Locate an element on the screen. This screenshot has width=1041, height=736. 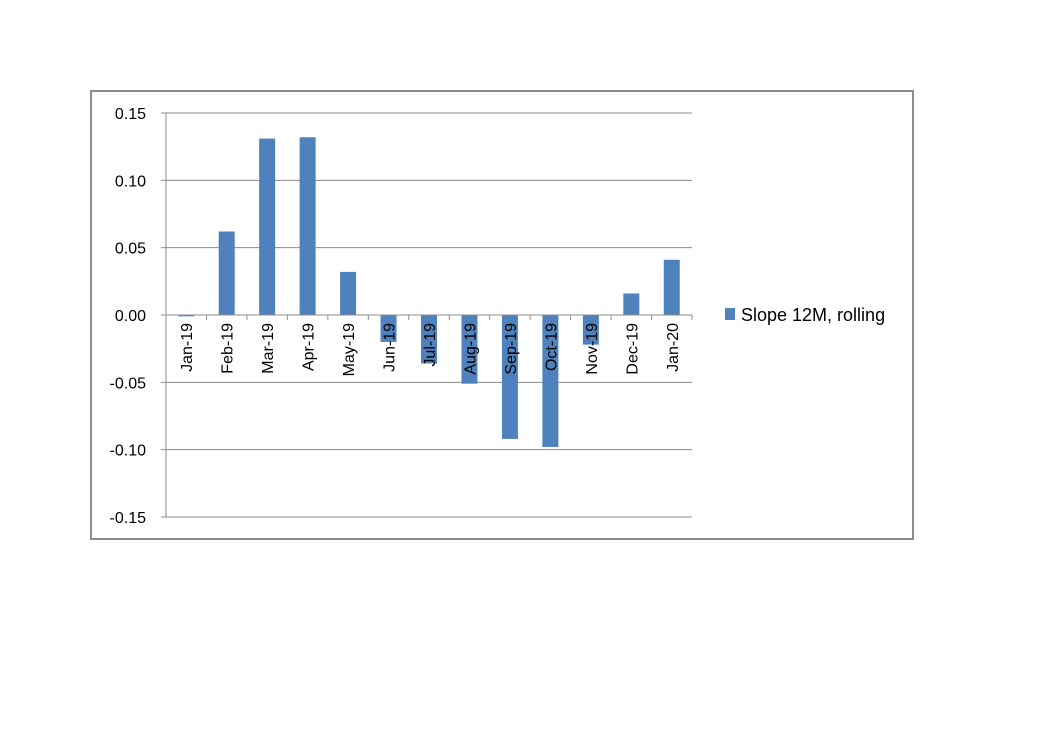
legend-label: Slope 12M, rolling is located at coordinates (813, 315).